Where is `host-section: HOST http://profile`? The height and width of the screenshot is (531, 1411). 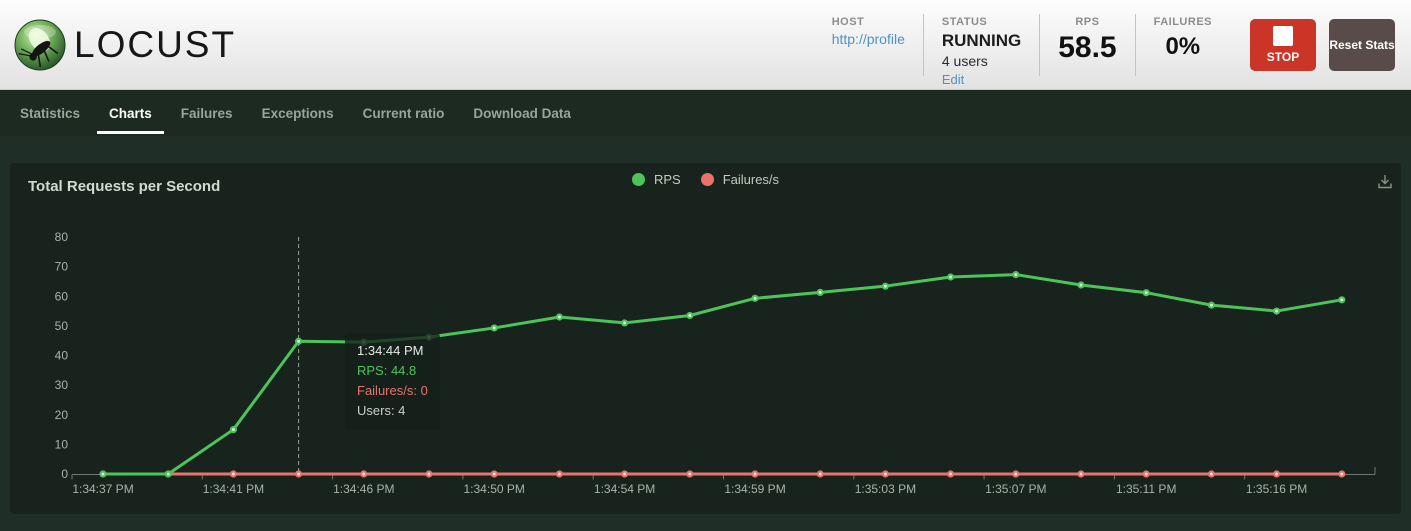
host-section: HOST http://profile is located at coordinates (869, 44).